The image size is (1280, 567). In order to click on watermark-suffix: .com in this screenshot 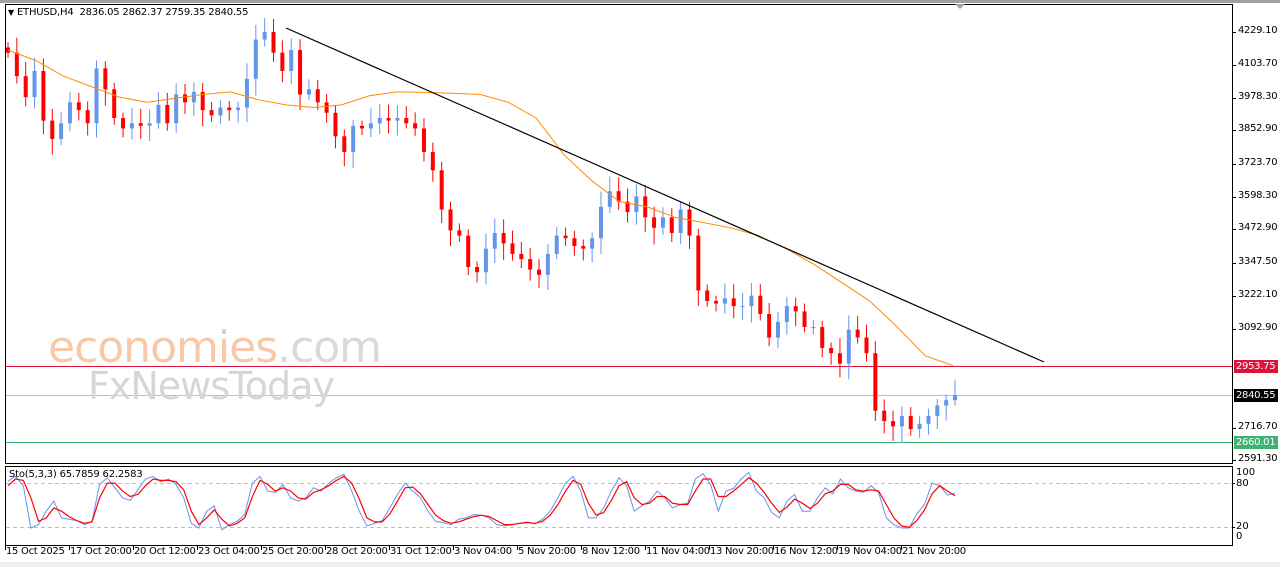, I will do `click(329, 347)`.